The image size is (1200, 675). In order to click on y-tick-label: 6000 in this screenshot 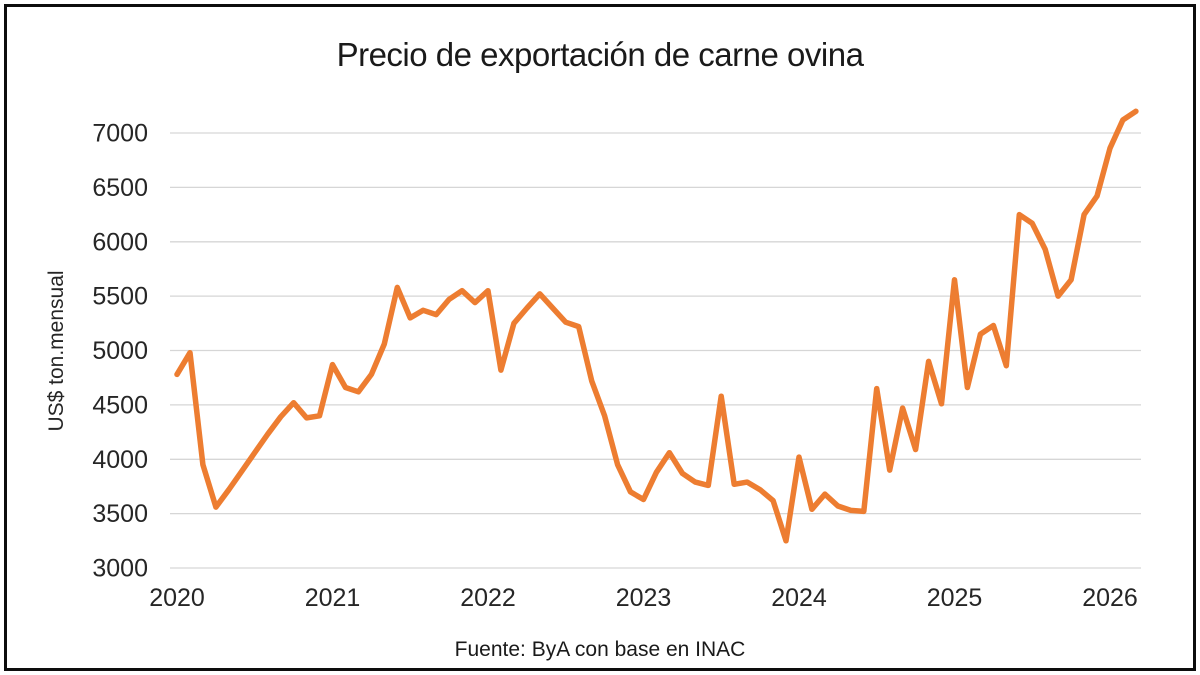, I will do `click(120, 242)`.